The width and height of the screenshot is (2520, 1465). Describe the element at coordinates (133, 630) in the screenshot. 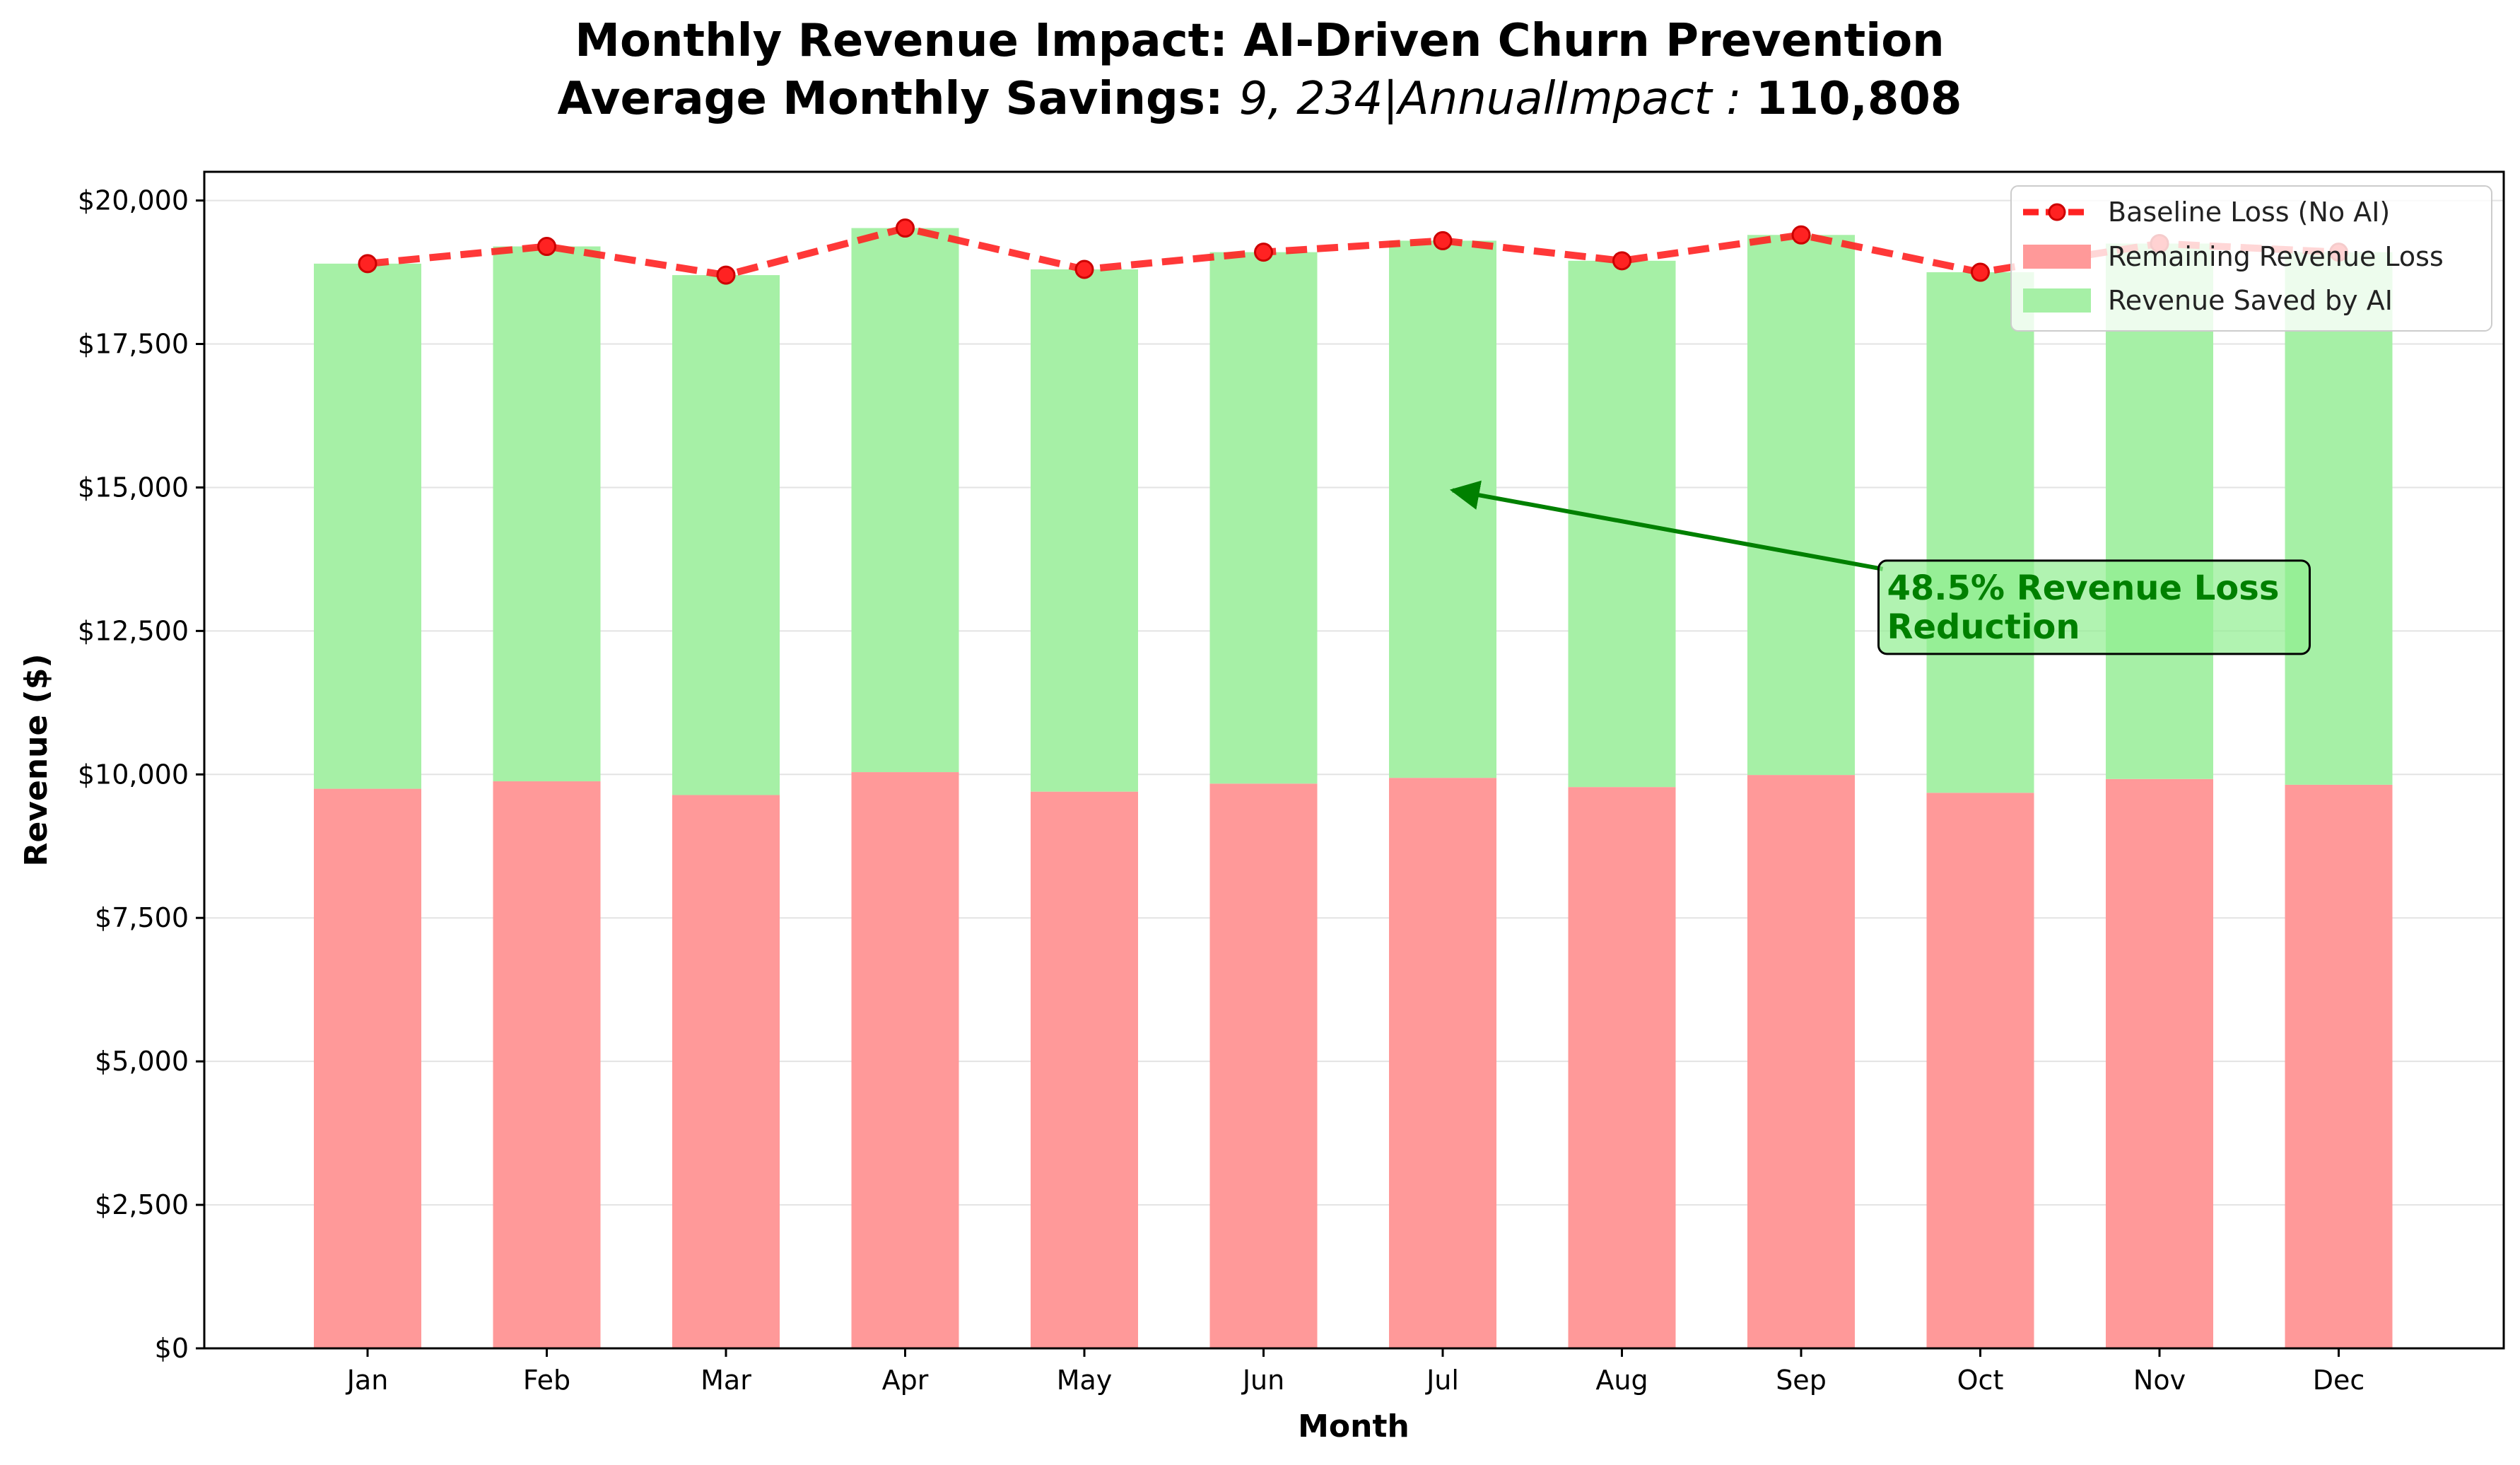

I see `y-tick-label: $12,500` at that location.